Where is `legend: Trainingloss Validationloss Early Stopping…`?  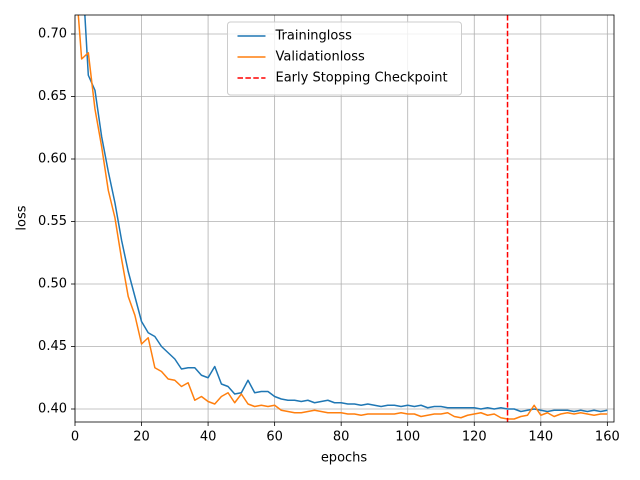
legend: Trainingloss Validationloss Early Stopping… is located at coordinates (344, 58).